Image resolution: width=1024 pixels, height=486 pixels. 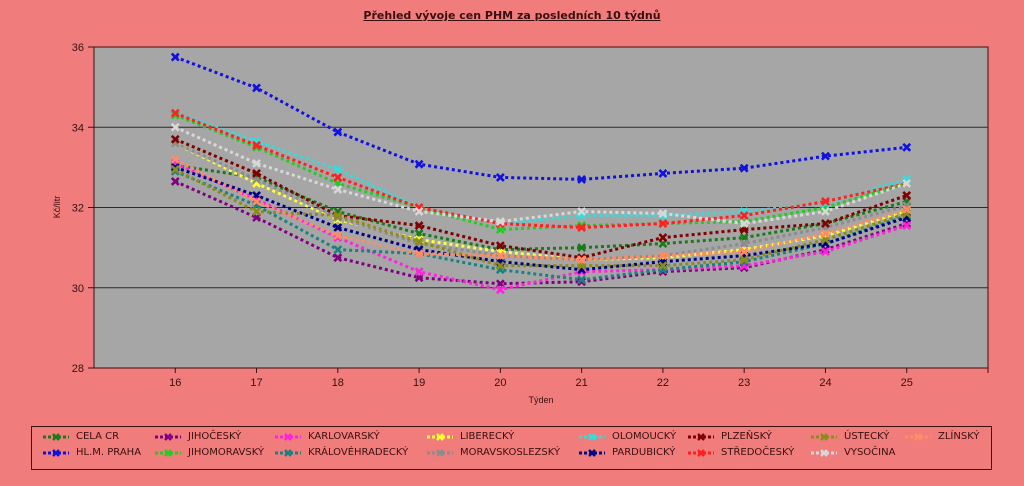 I want to click on x-tick-label: 22, so click(x=663, y=383).